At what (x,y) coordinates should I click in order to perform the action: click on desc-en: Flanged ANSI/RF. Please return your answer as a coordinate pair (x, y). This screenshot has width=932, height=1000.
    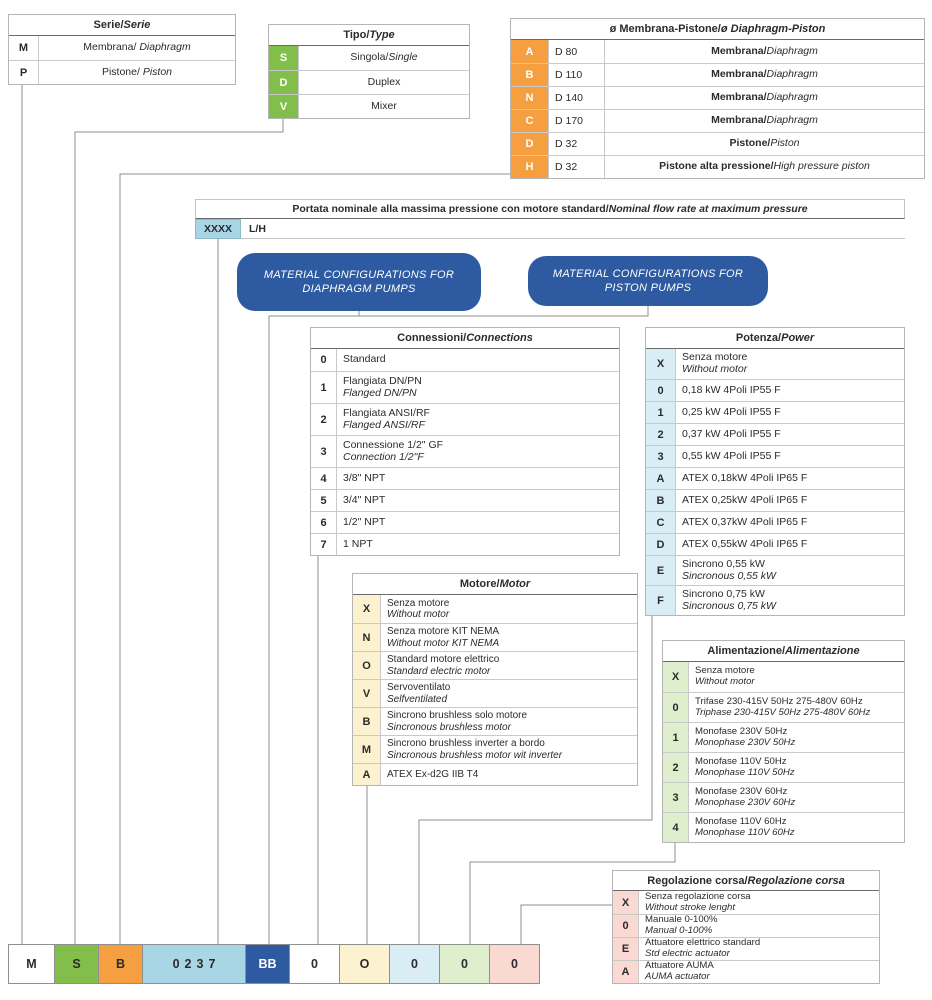
    Looking at the image, I should click on (384, 424).